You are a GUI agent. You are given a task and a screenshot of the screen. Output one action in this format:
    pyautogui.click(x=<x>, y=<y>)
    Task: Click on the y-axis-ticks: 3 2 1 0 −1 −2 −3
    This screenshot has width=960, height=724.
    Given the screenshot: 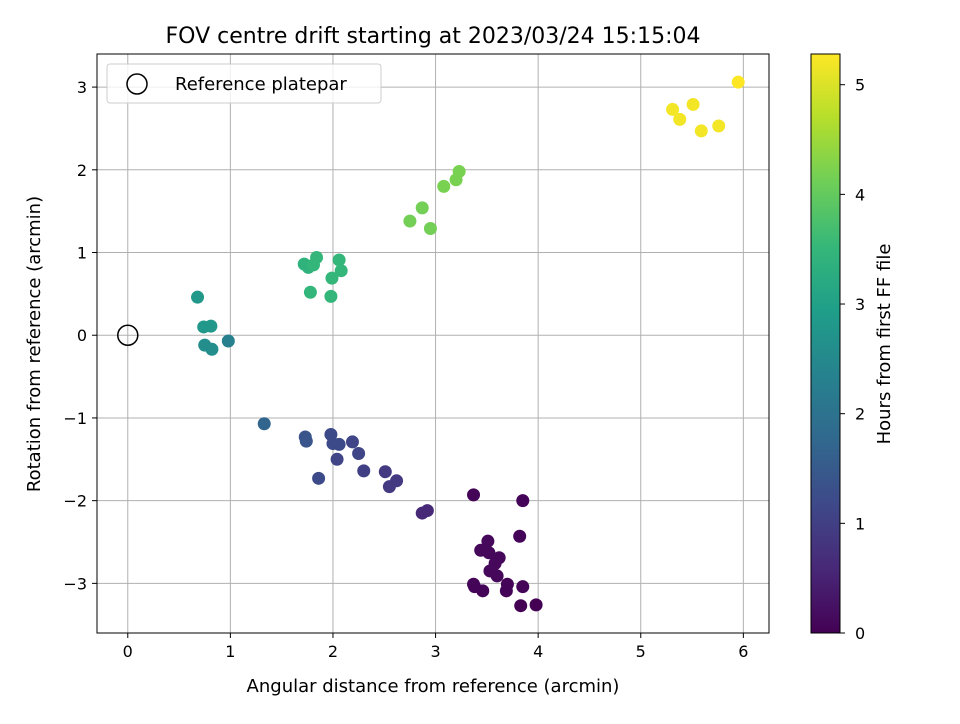 What is the action you would take?
    pyautogui.click(x=80, y=335)
    